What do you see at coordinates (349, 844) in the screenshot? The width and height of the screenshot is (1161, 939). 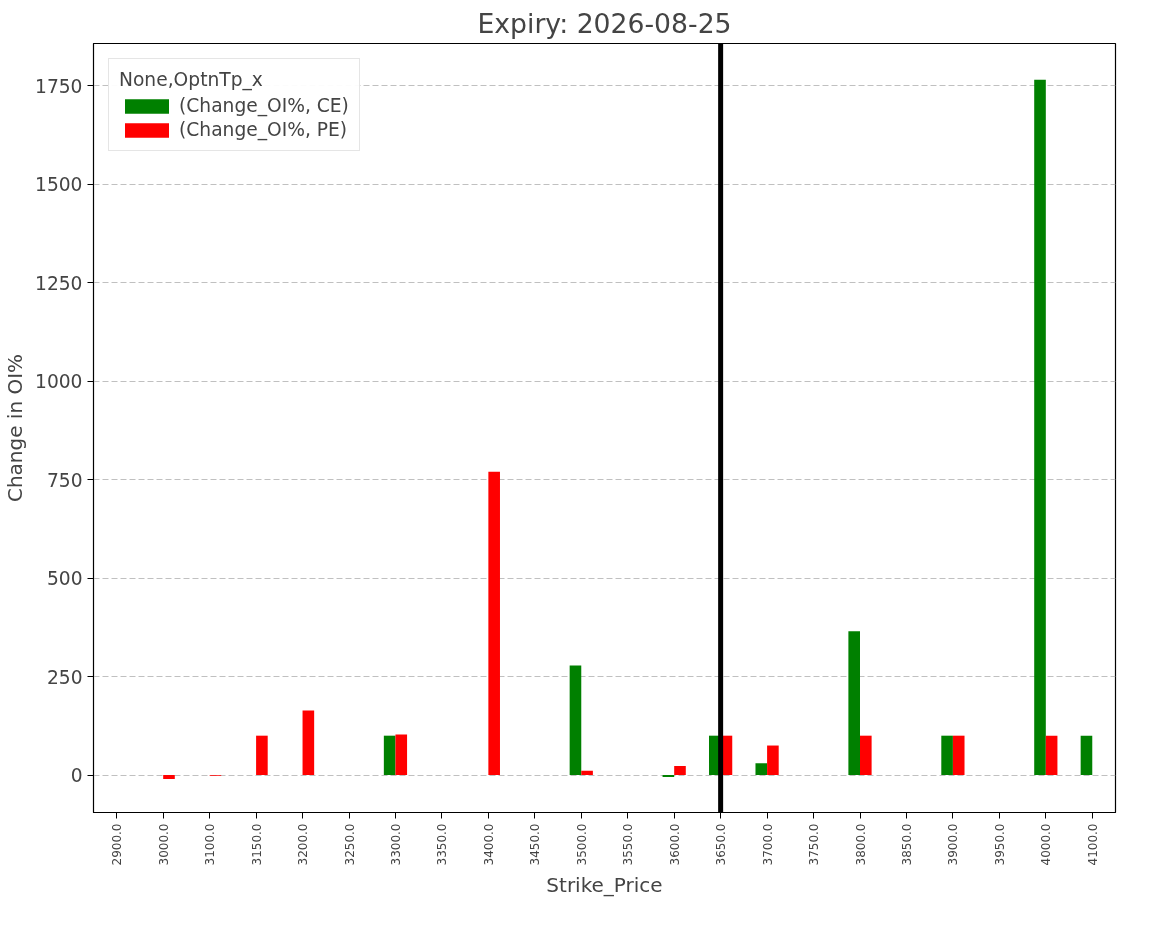 I see `x-tick-label: 3250.0` at bounding box center [349, 844].